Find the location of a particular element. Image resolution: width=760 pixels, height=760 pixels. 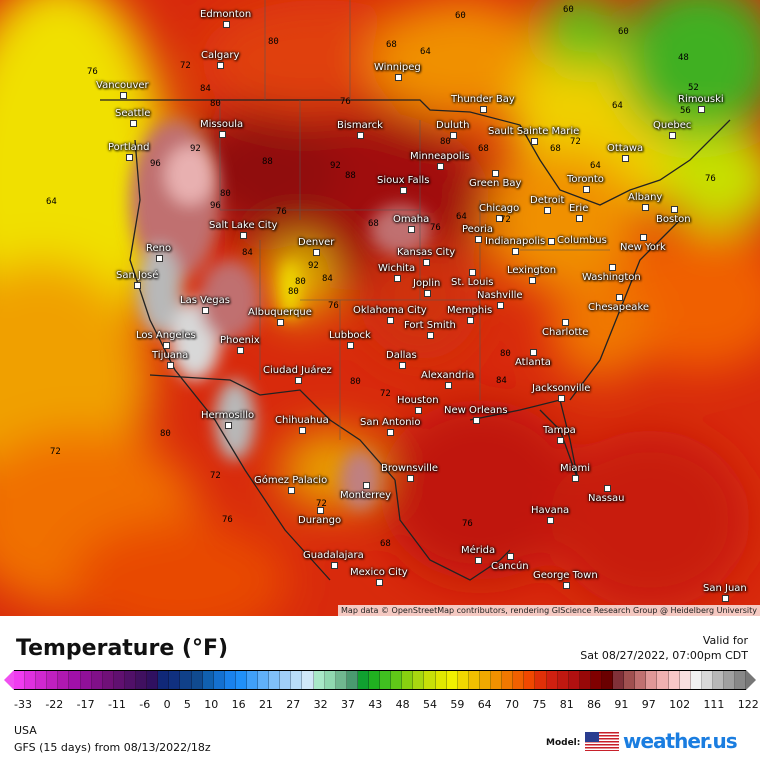

weather-us-logo: weather.us is located at coordinates (680, 741).